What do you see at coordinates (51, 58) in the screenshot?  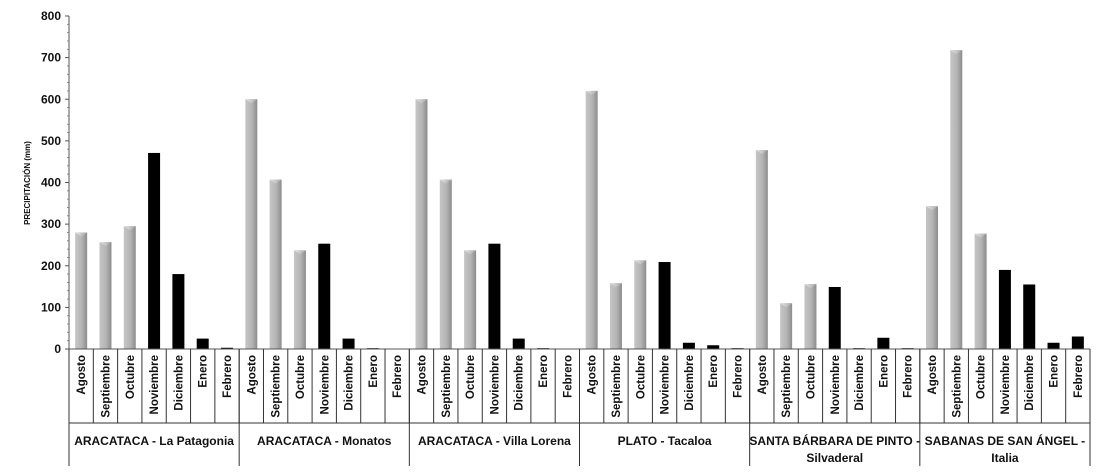 I see `y-tick-label: 700` at bounding box center [51, 58].